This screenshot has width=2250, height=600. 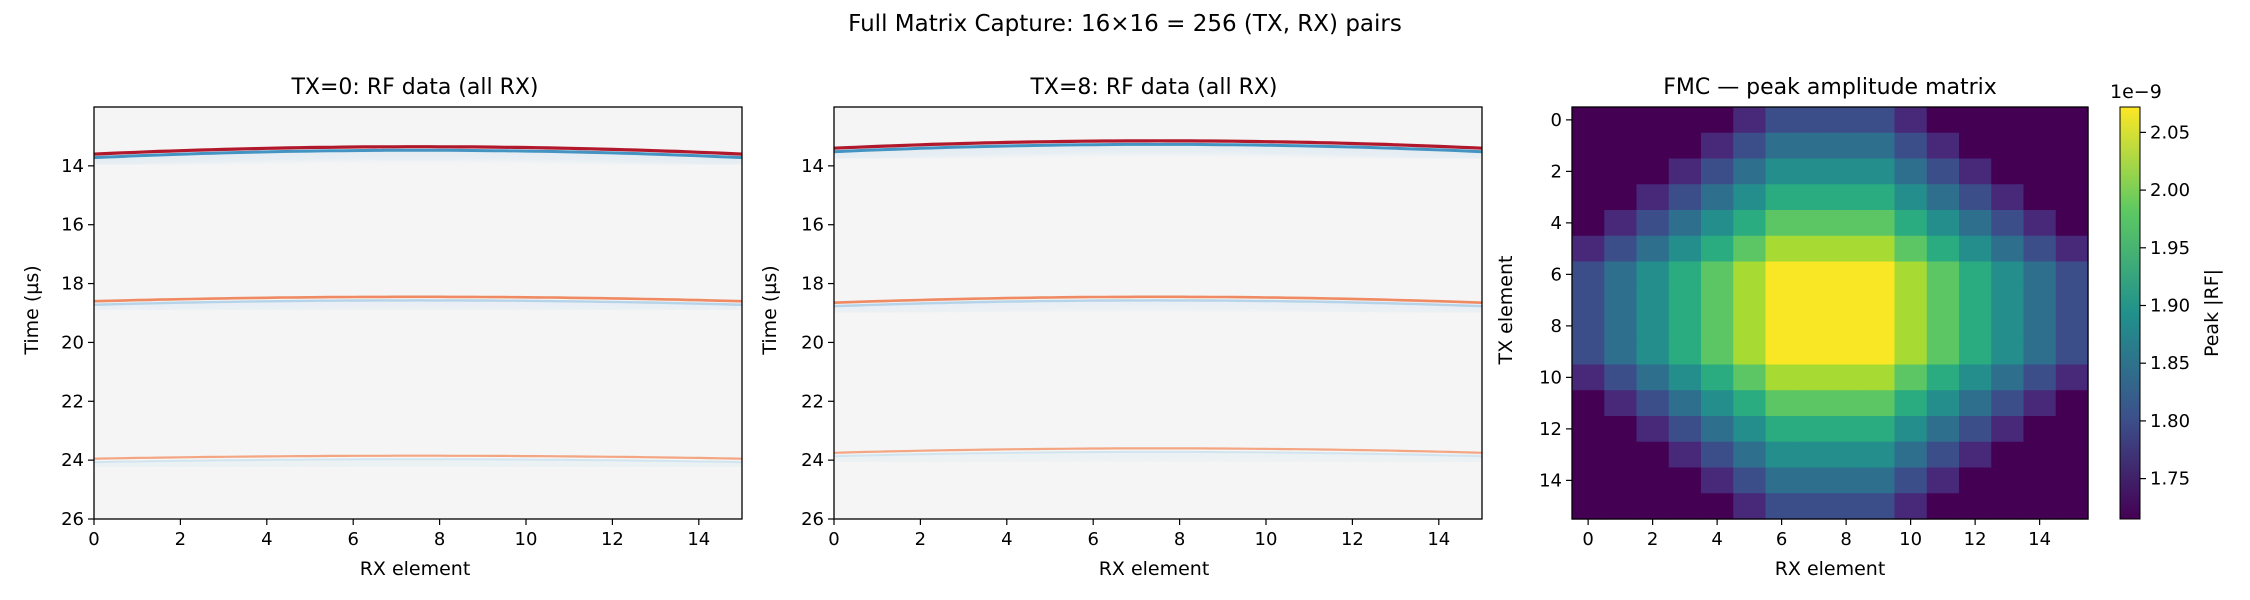 I want to click on y-tick-label: 18, so click(x=72, y=284).